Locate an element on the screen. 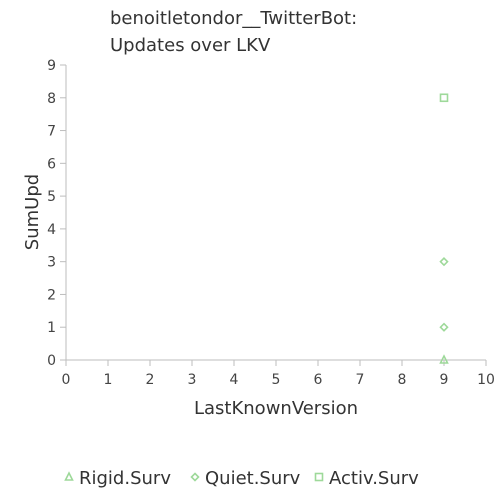 The height and width of the screenshot is (500, 500). y-tick-label: 1 is located at coordinates (51, 328).